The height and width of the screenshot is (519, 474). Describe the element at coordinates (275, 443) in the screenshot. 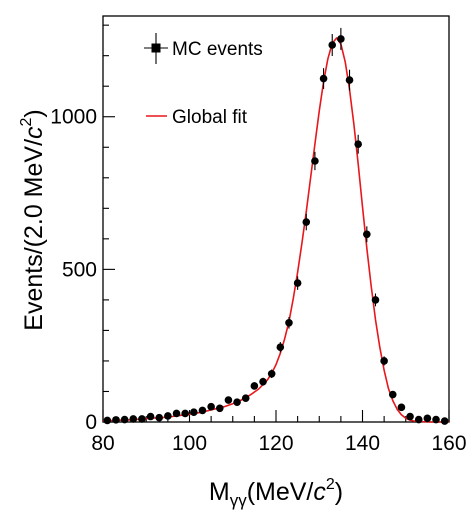

I see `x-tick-label: 120` at that location.